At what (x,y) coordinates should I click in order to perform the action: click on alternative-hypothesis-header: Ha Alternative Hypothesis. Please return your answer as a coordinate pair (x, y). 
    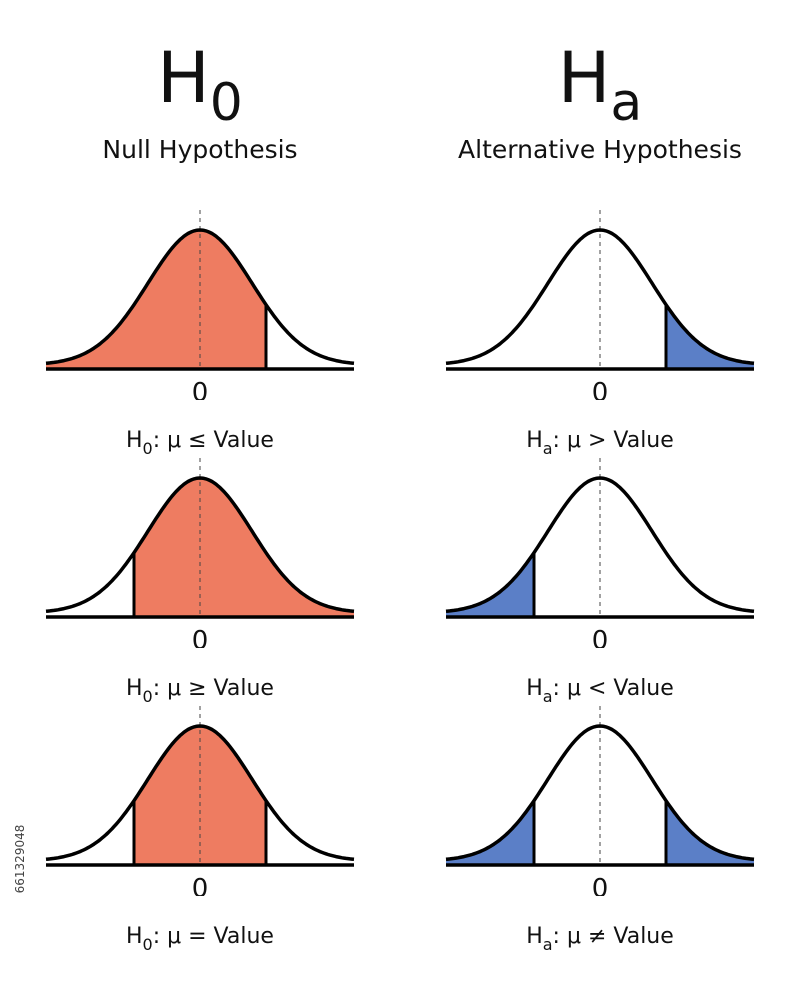
    Looking at the image, I should click on (600, 102).